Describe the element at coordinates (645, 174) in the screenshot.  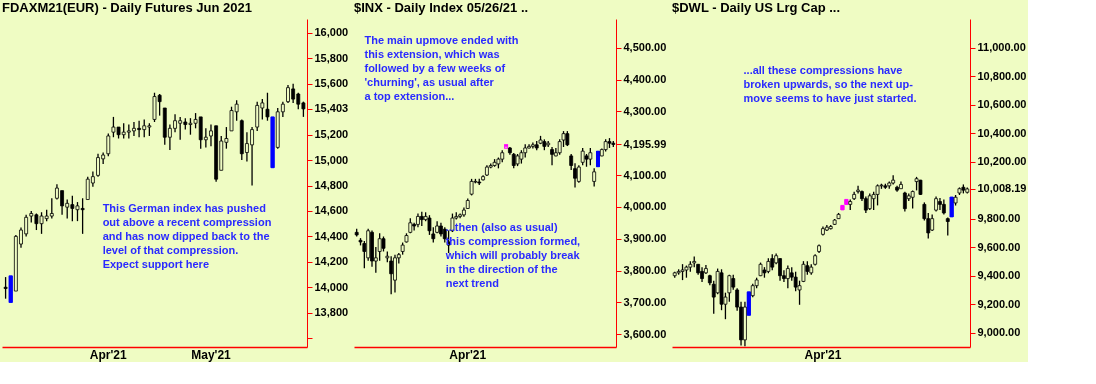
I see `y-tick-label: 4,100.00` at that location.